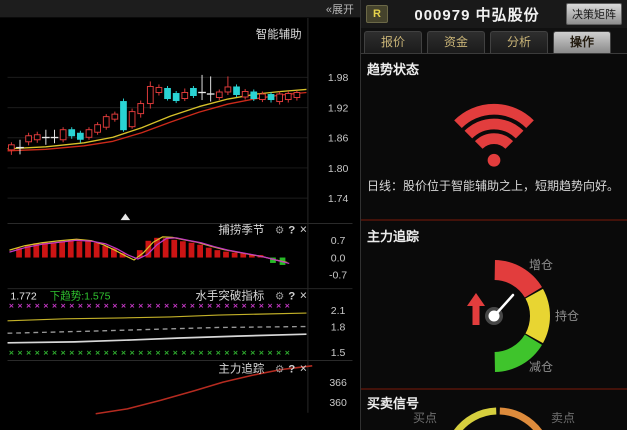 This screenshot has width=627, height=430. What do you see at coordinates (125, 217) in the screenshot?
I see `signal-marker-icon` at bounding box center [125, 217].